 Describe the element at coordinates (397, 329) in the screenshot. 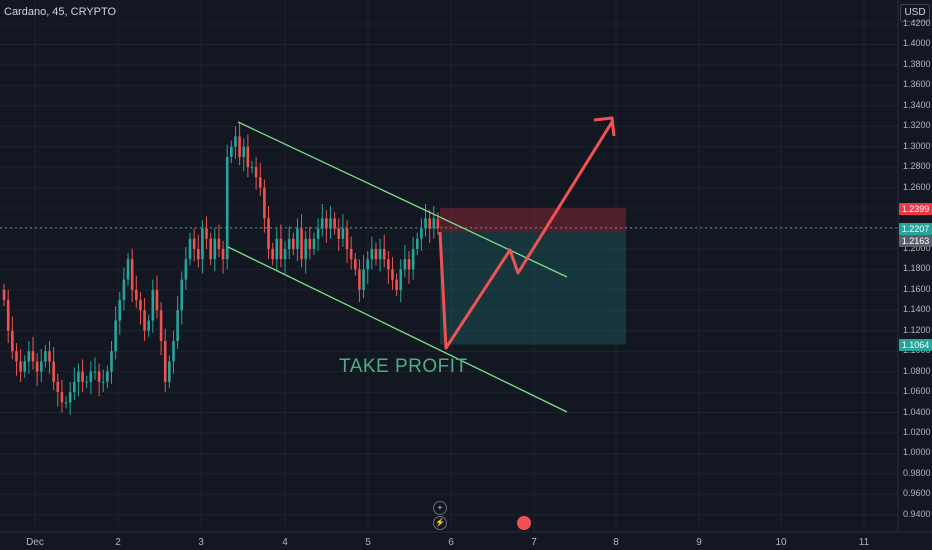

I see `channel-lower-line` at that location.